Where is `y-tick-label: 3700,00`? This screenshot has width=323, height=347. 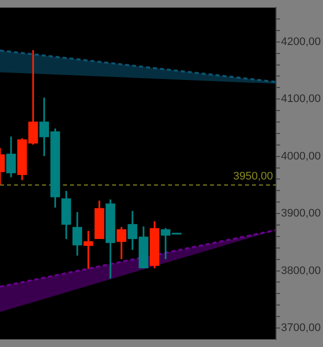 y-tick-label: 3700,00 is located at coordinates (301, 328).